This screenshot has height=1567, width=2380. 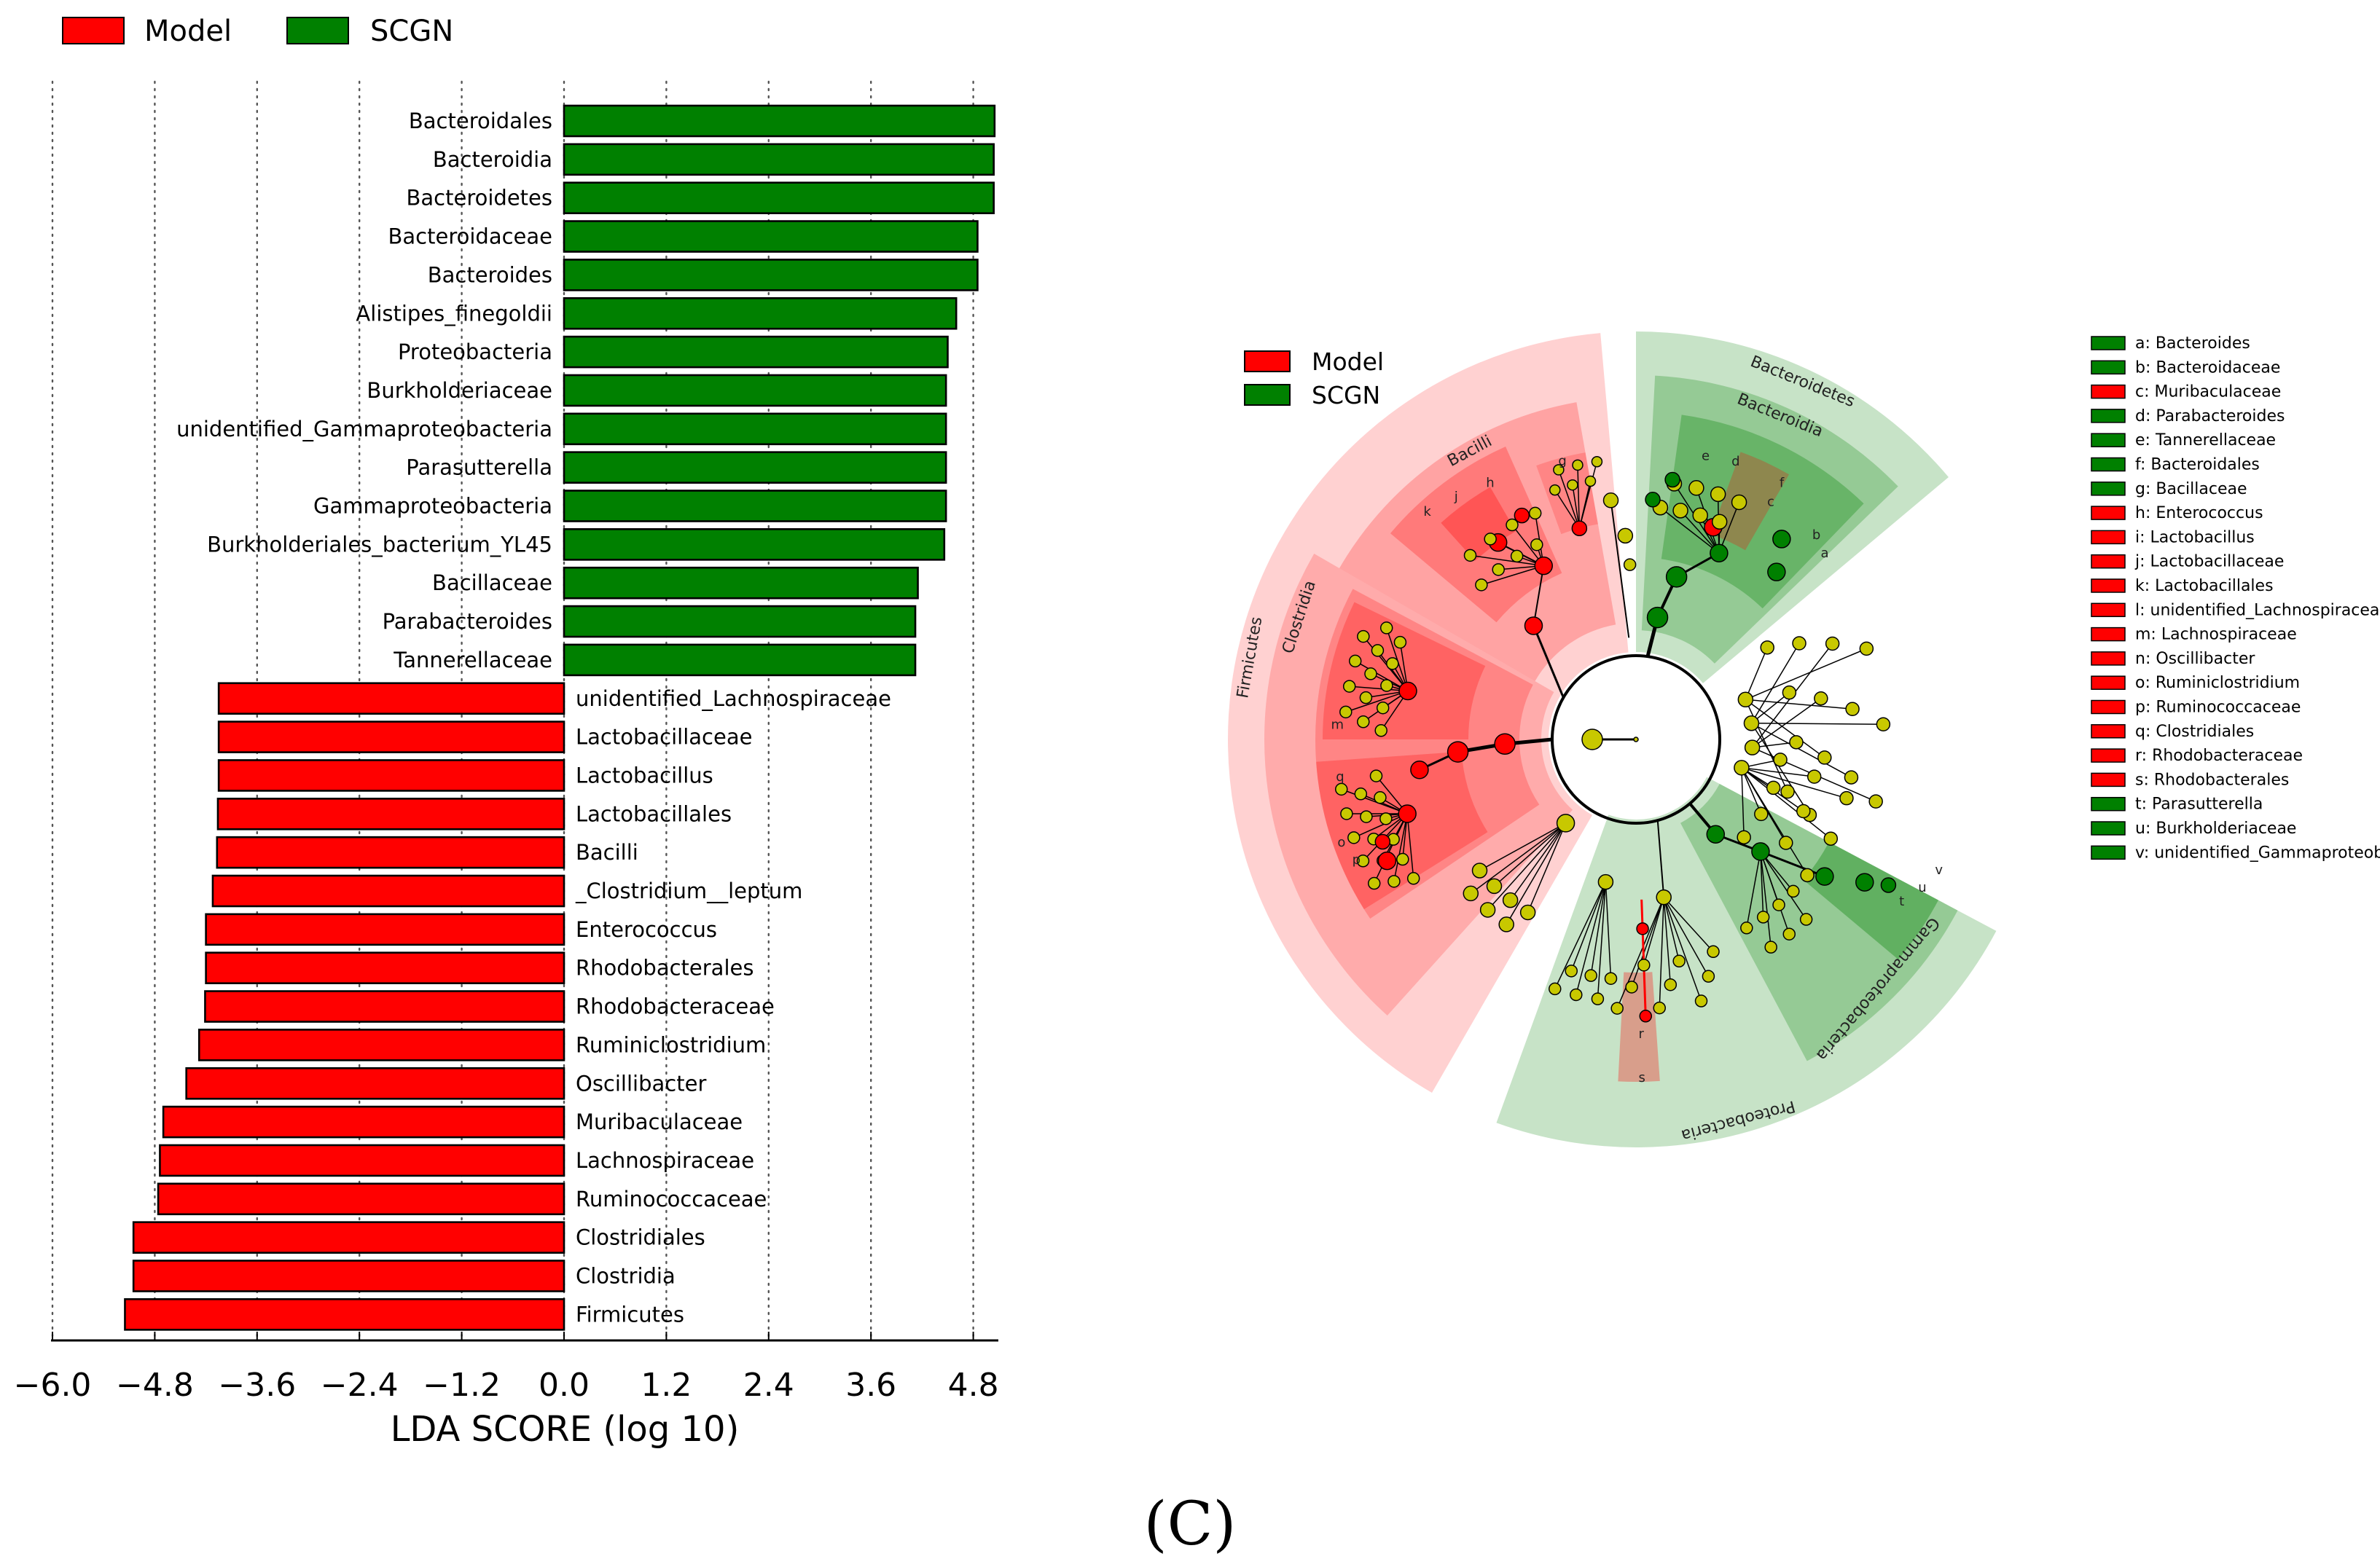 What do you see at coordinates (1639, 1027) in the screenshot?
I see `shade-rhodobacterales` at bounding box center [1639, 1027].